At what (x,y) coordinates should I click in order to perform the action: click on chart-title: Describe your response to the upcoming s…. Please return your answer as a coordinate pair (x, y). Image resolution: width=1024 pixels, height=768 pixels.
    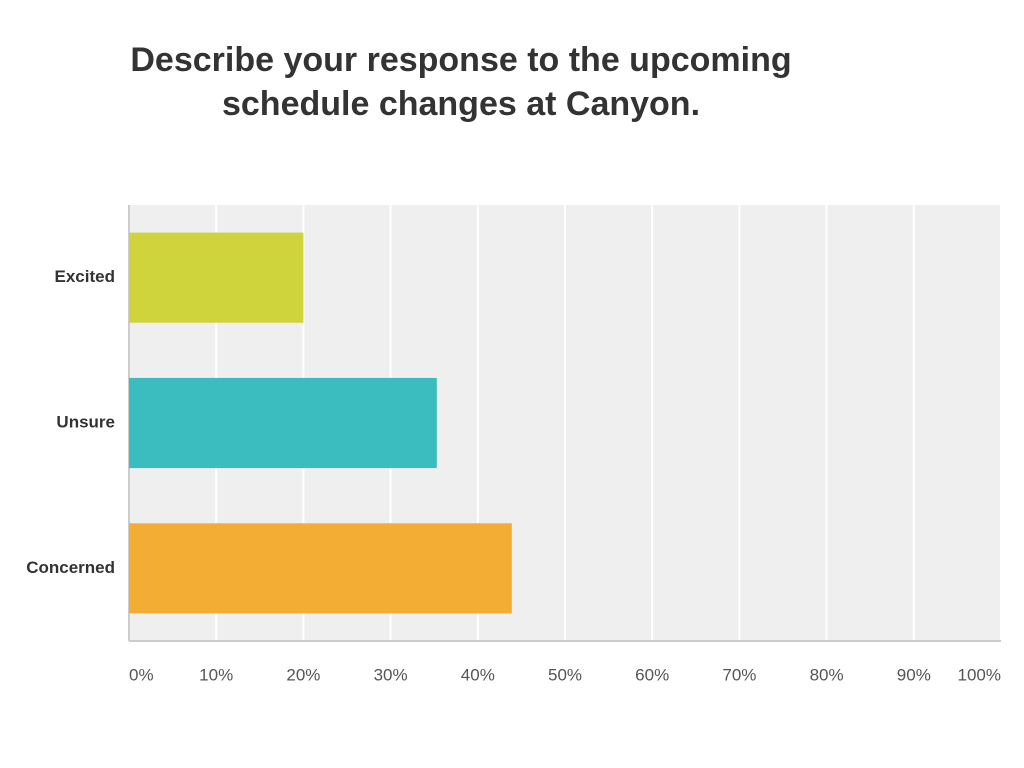
    Looking at the image, I should click on (461, 82).